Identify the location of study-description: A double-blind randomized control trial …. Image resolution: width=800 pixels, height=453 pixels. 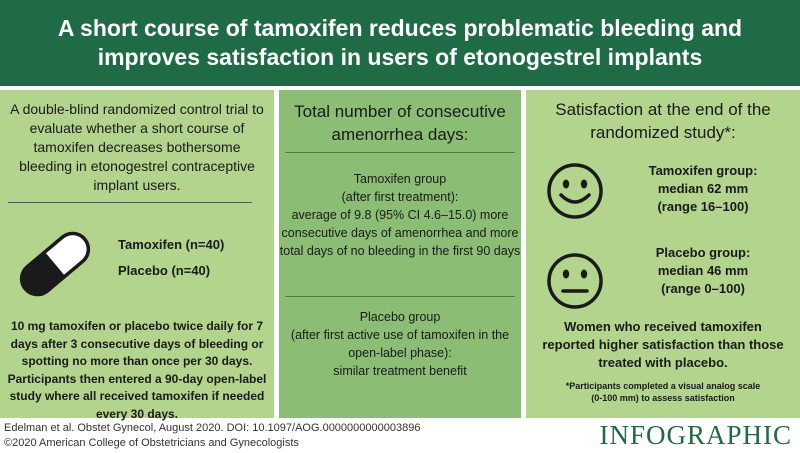
(137, 147).